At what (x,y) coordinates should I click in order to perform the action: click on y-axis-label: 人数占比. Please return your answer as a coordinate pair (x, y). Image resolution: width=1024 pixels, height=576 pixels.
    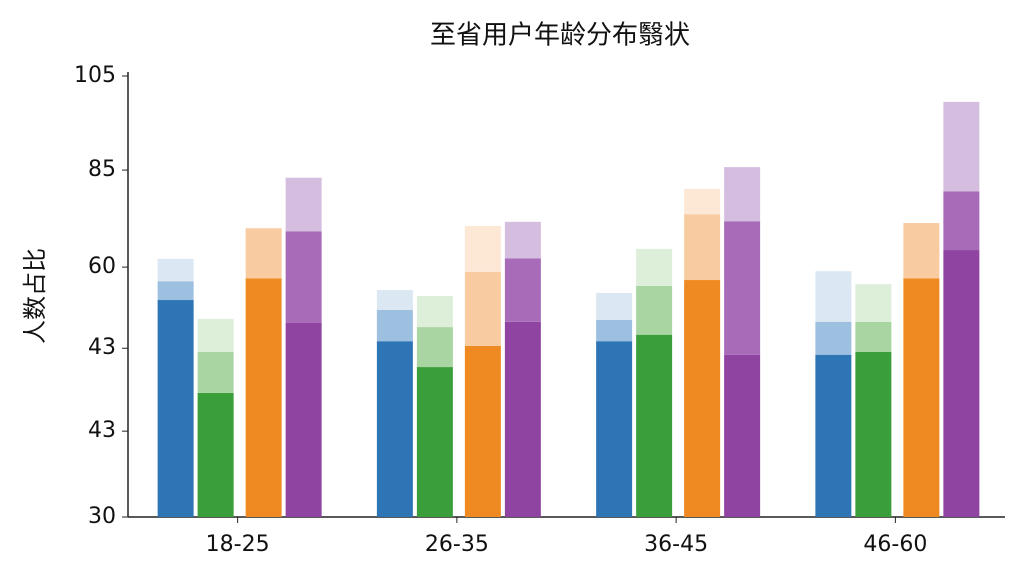
    Looking at the image, I should click on (35, 296).